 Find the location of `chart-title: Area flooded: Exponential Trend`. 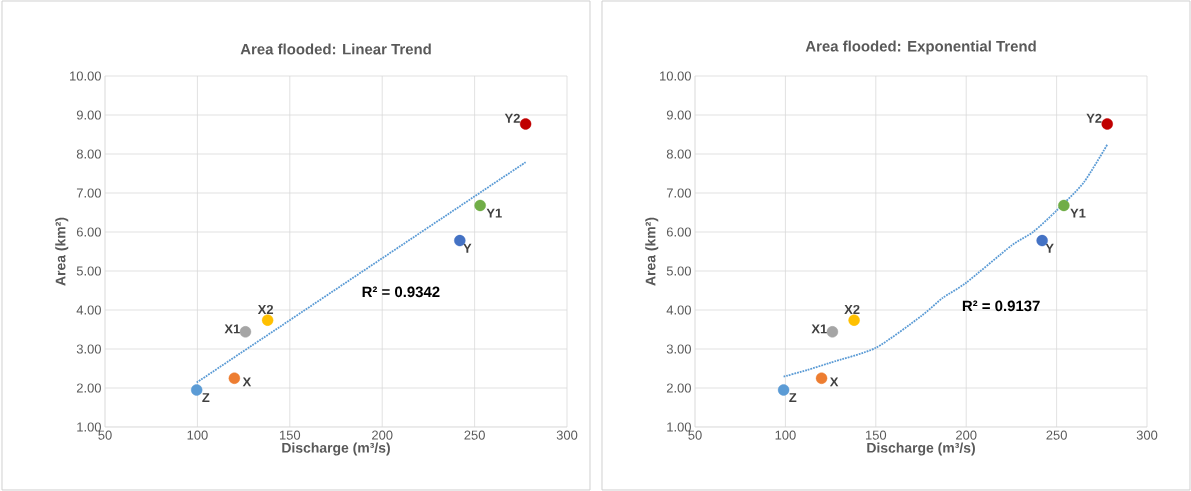

chart-title: Area flooded: Exponential Trend is located at coordinates (920, 47).